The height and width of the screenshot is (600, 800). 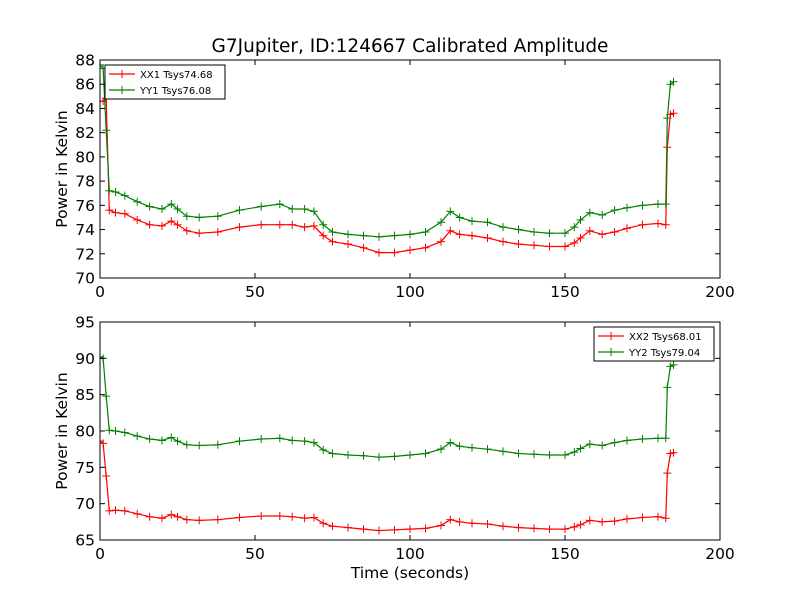 I want to click on y-tick-label: 65, so click(x=85, y=541).